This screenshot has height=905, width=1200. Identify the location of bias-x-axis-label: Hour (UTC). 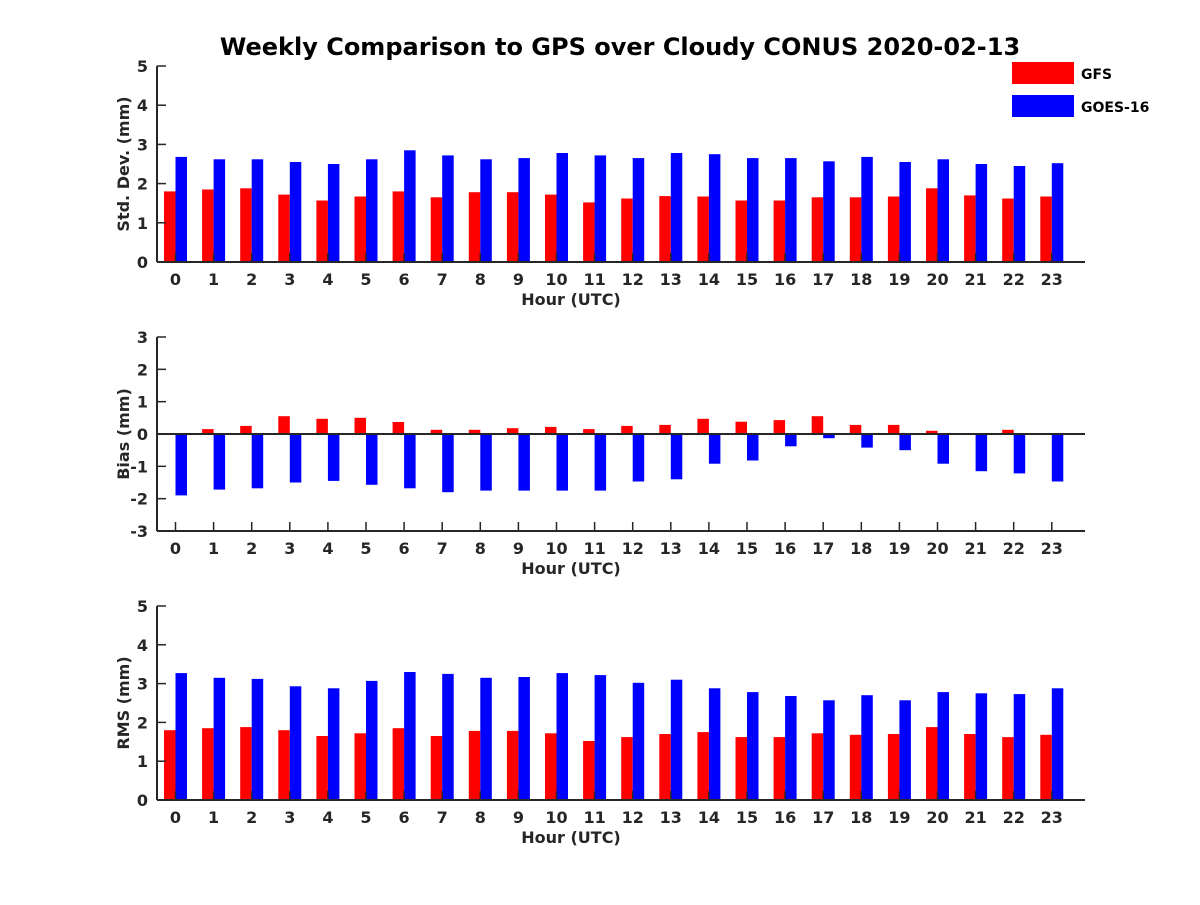
(571, 568).